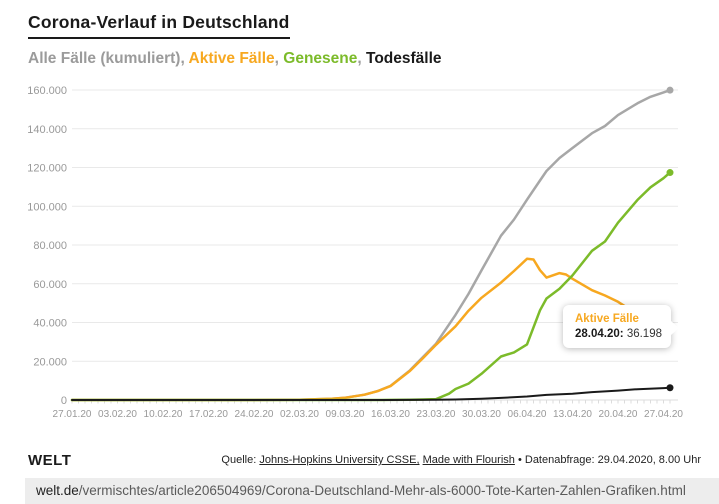 Image resolution: width=719 pixels, height=504 pixels. What do you see at coordinates (64, 401) in the screenshot?
I see `y-axis-tick-label: 0` at bounding box center [64, 401].